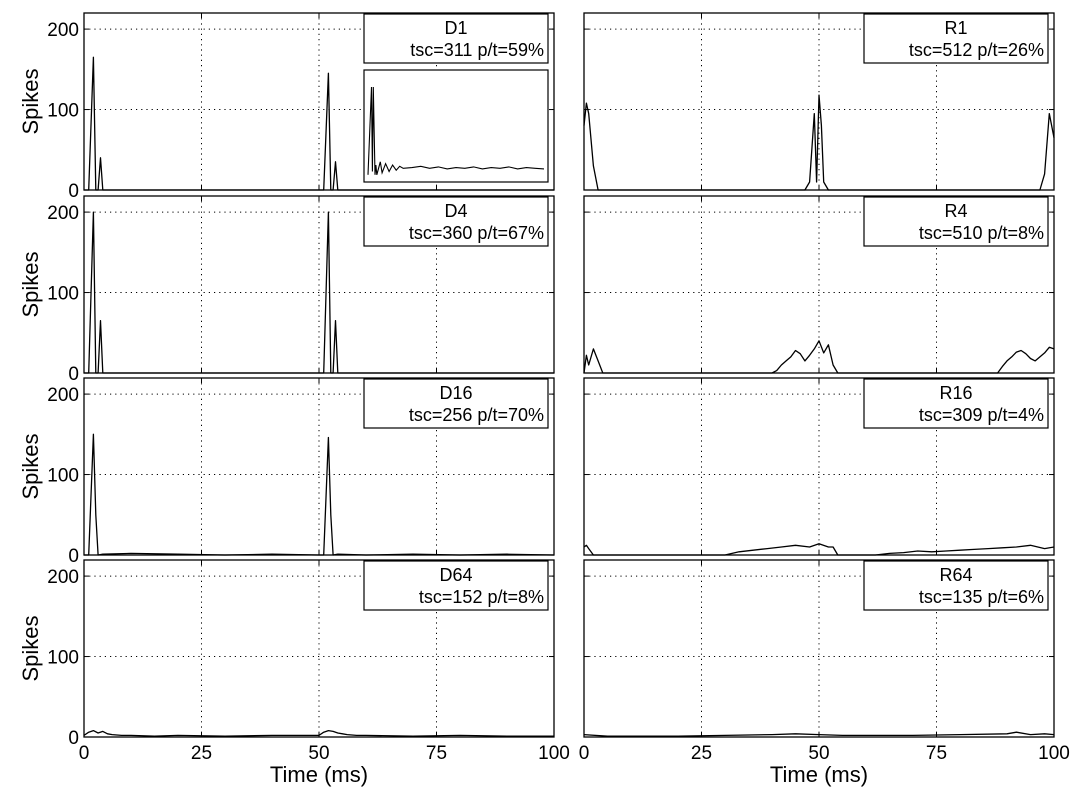 This screenshot has width=1075, height=792. I want to click on panel-label: R64, so click(955, 575).